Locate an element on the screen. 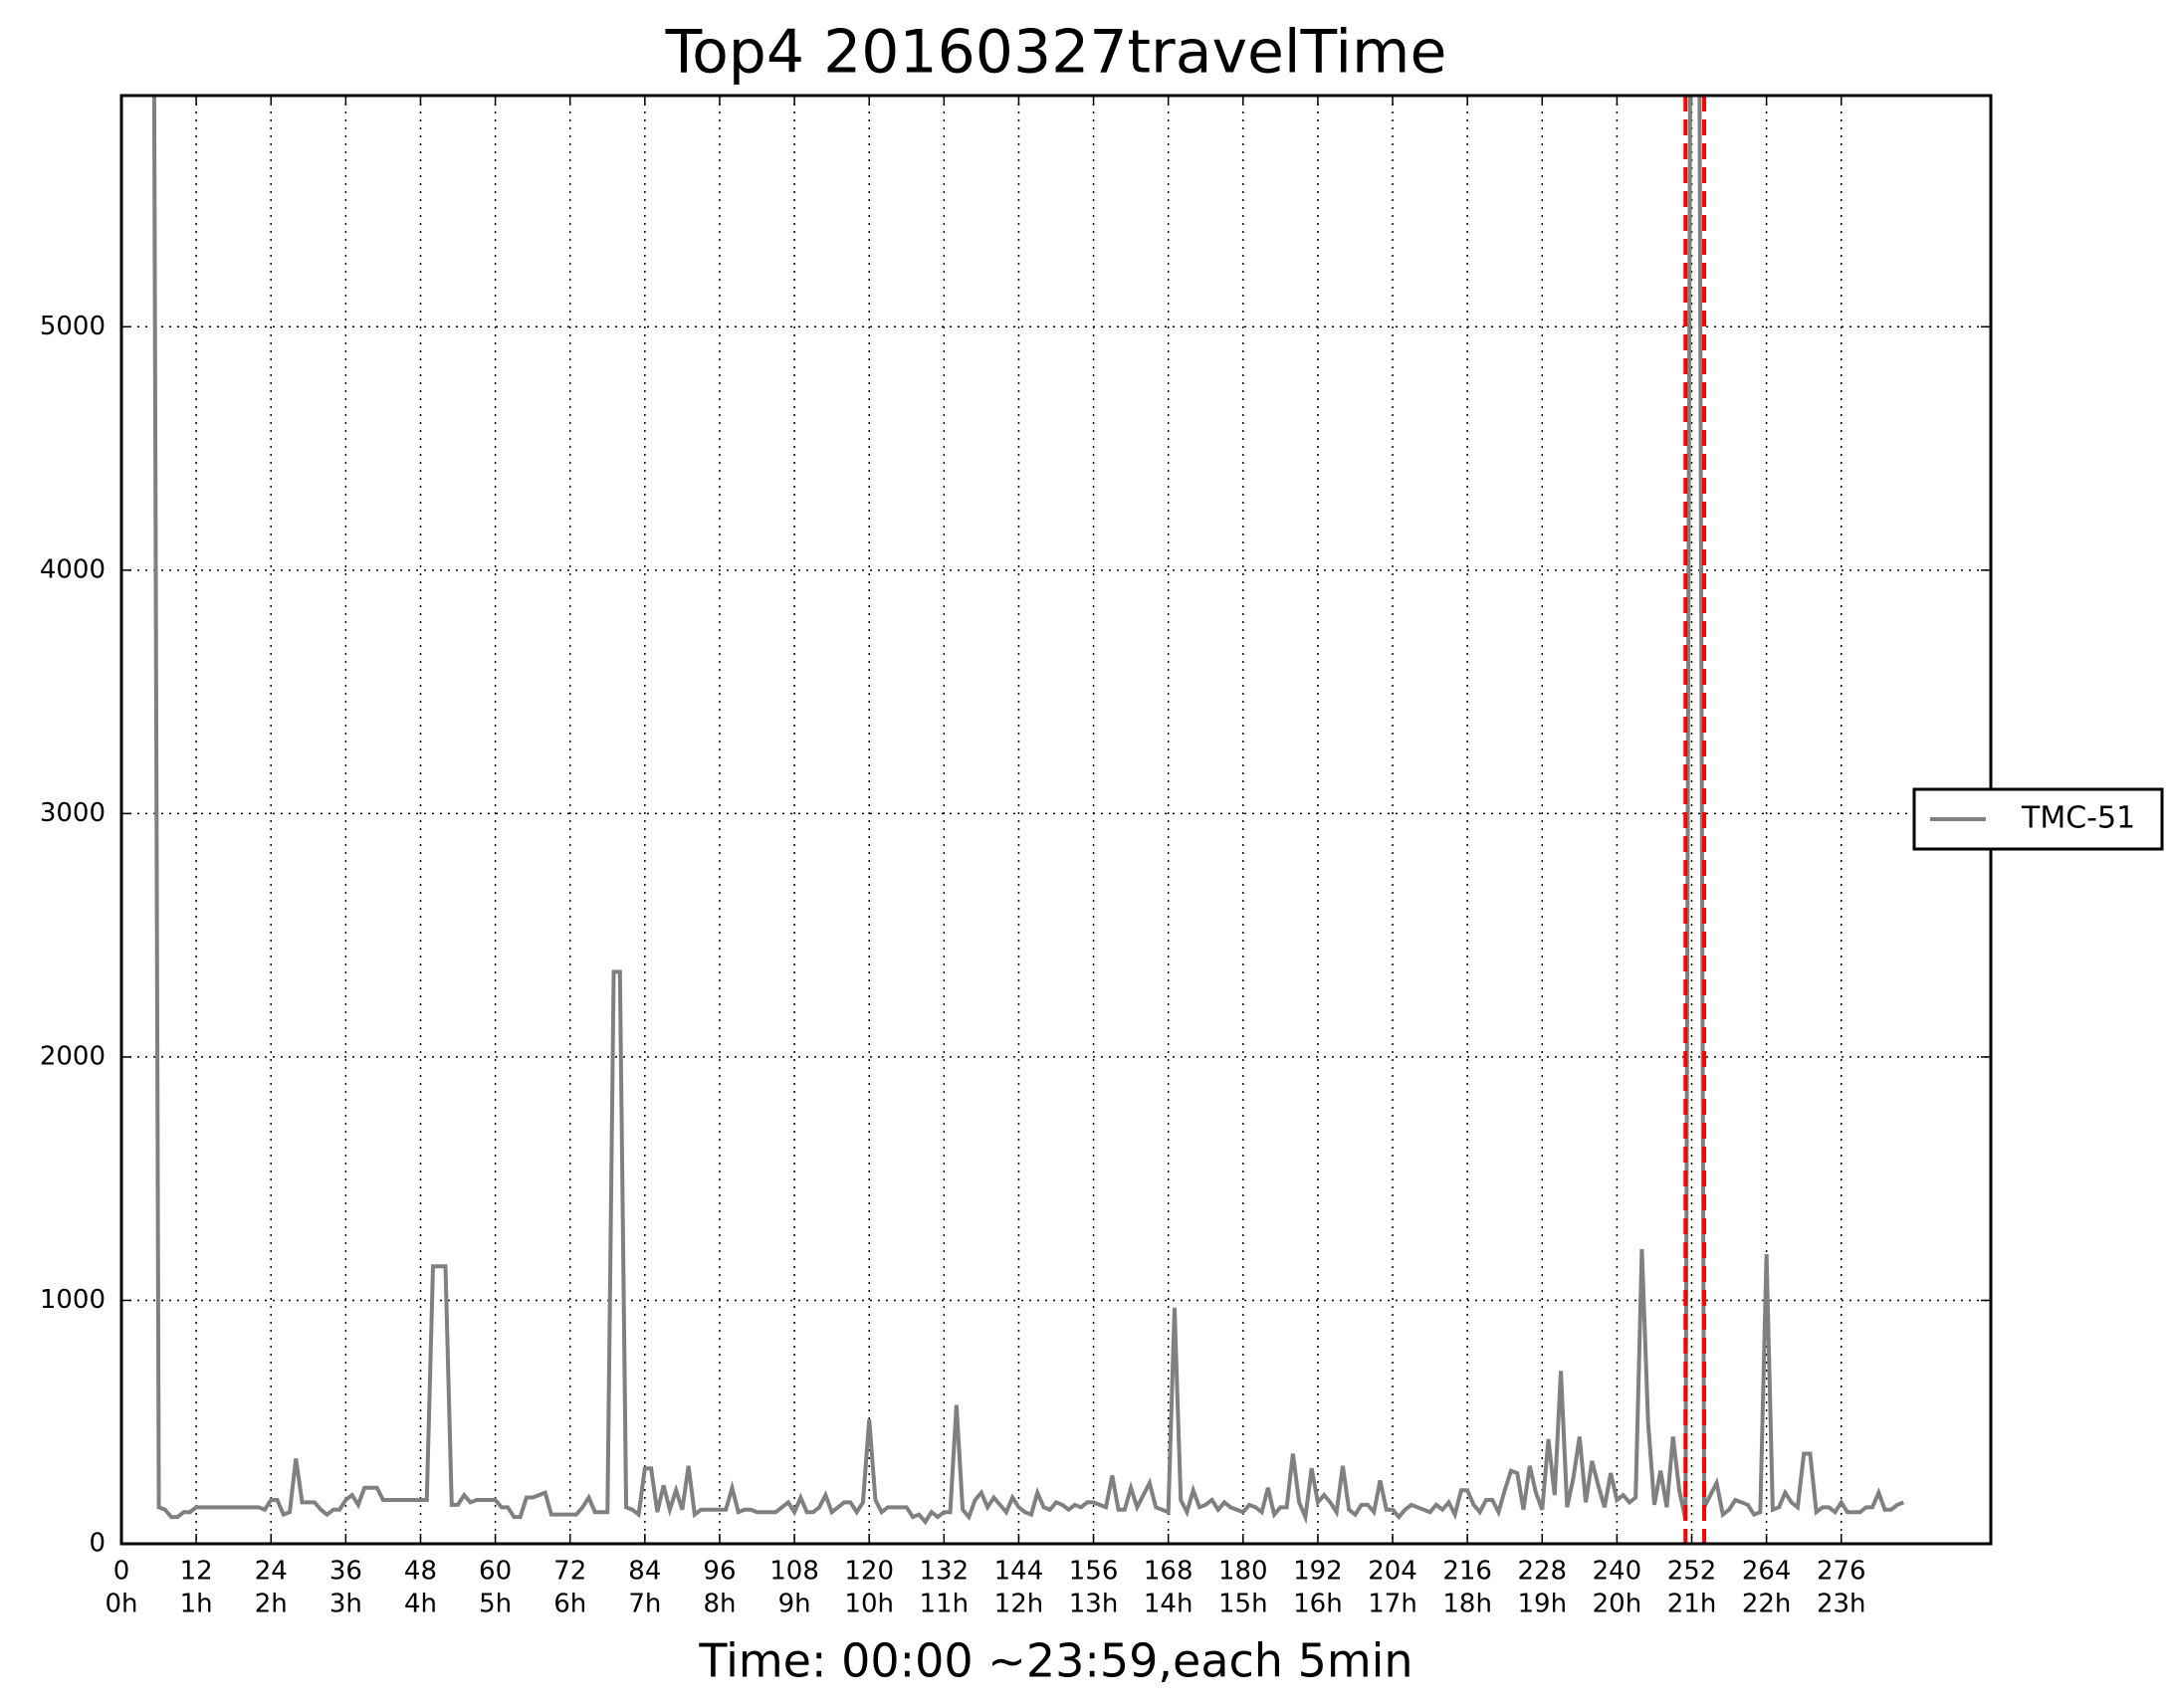 Image resolution: width=2170 pixels, height=1708 pixels. x-tick-label: 48 is located at coordinates (420, 1572).